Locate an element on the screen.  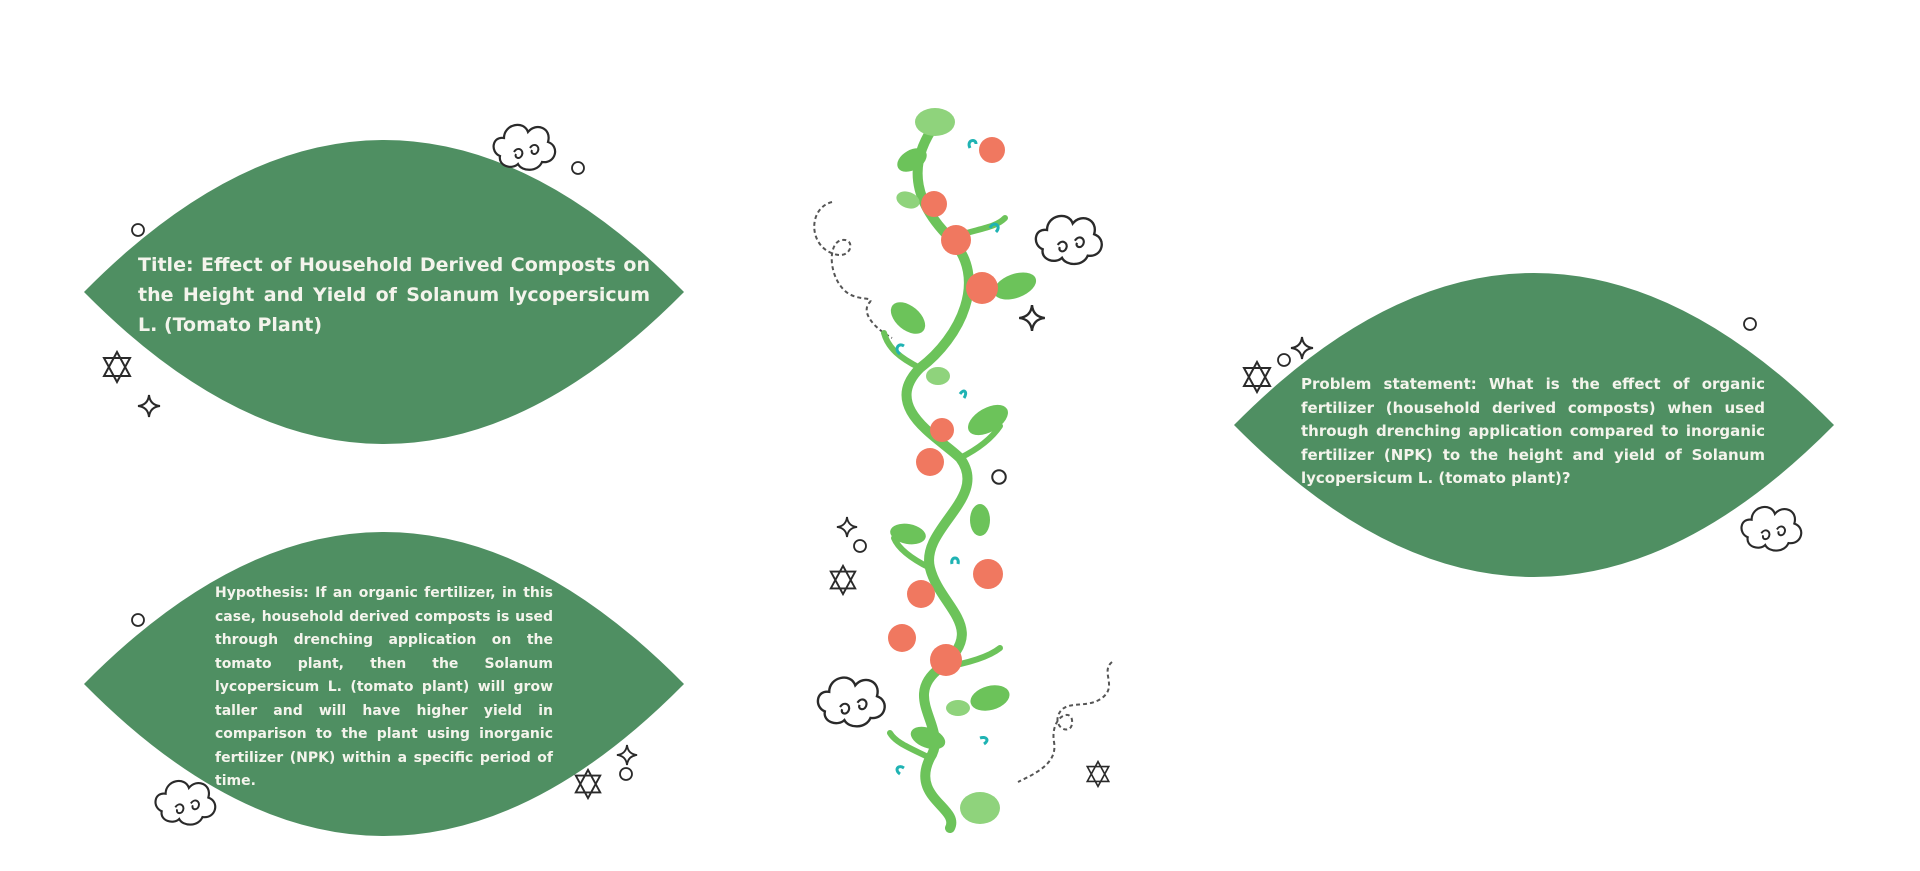
problem-leaf-card is located at coordinates (1534, 425).